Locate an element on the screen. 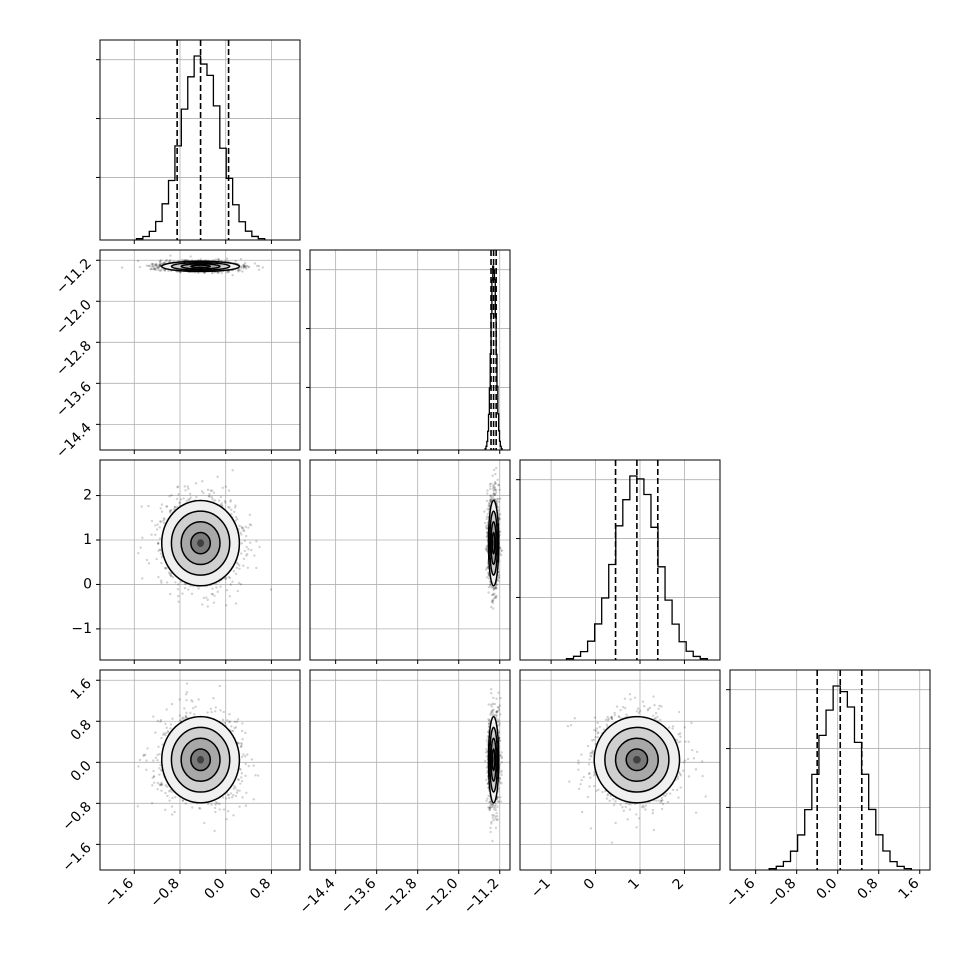  density-fill is located at coordinates (637, 759).